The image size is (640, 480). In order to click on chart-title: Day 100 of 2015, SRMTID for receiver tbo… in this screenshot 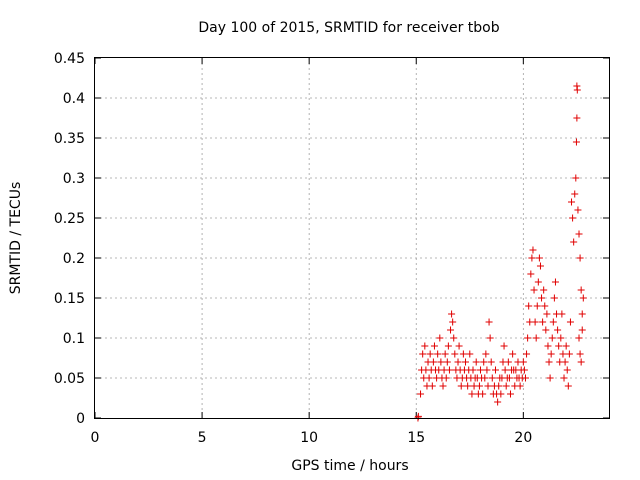, I will do `click(348, 28)`.